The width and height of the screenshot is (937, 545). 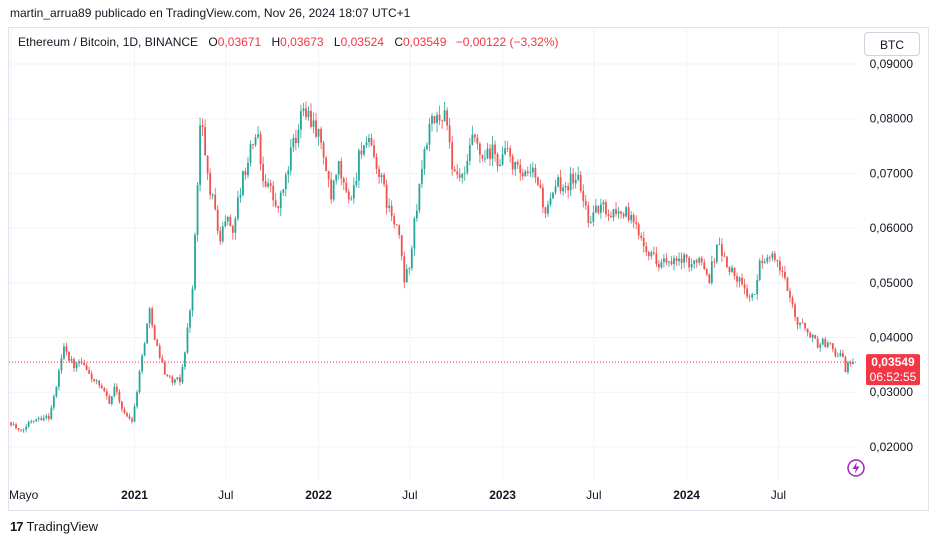 I want to click on y-tick-label: 0,06000, so click(x=892, y=228).